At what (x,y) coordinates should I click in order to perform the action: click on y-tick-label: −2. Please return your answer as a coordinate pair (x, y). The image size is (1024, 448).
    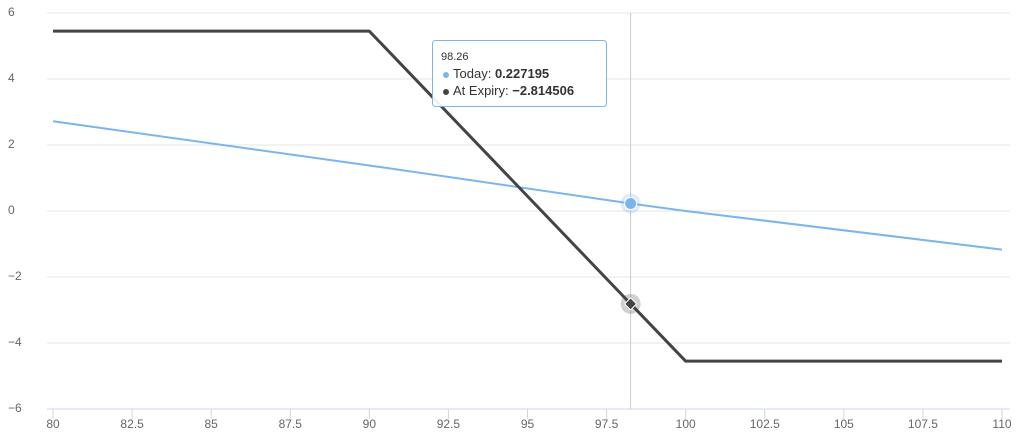
    Looking at the image, I should click on (15, 276).